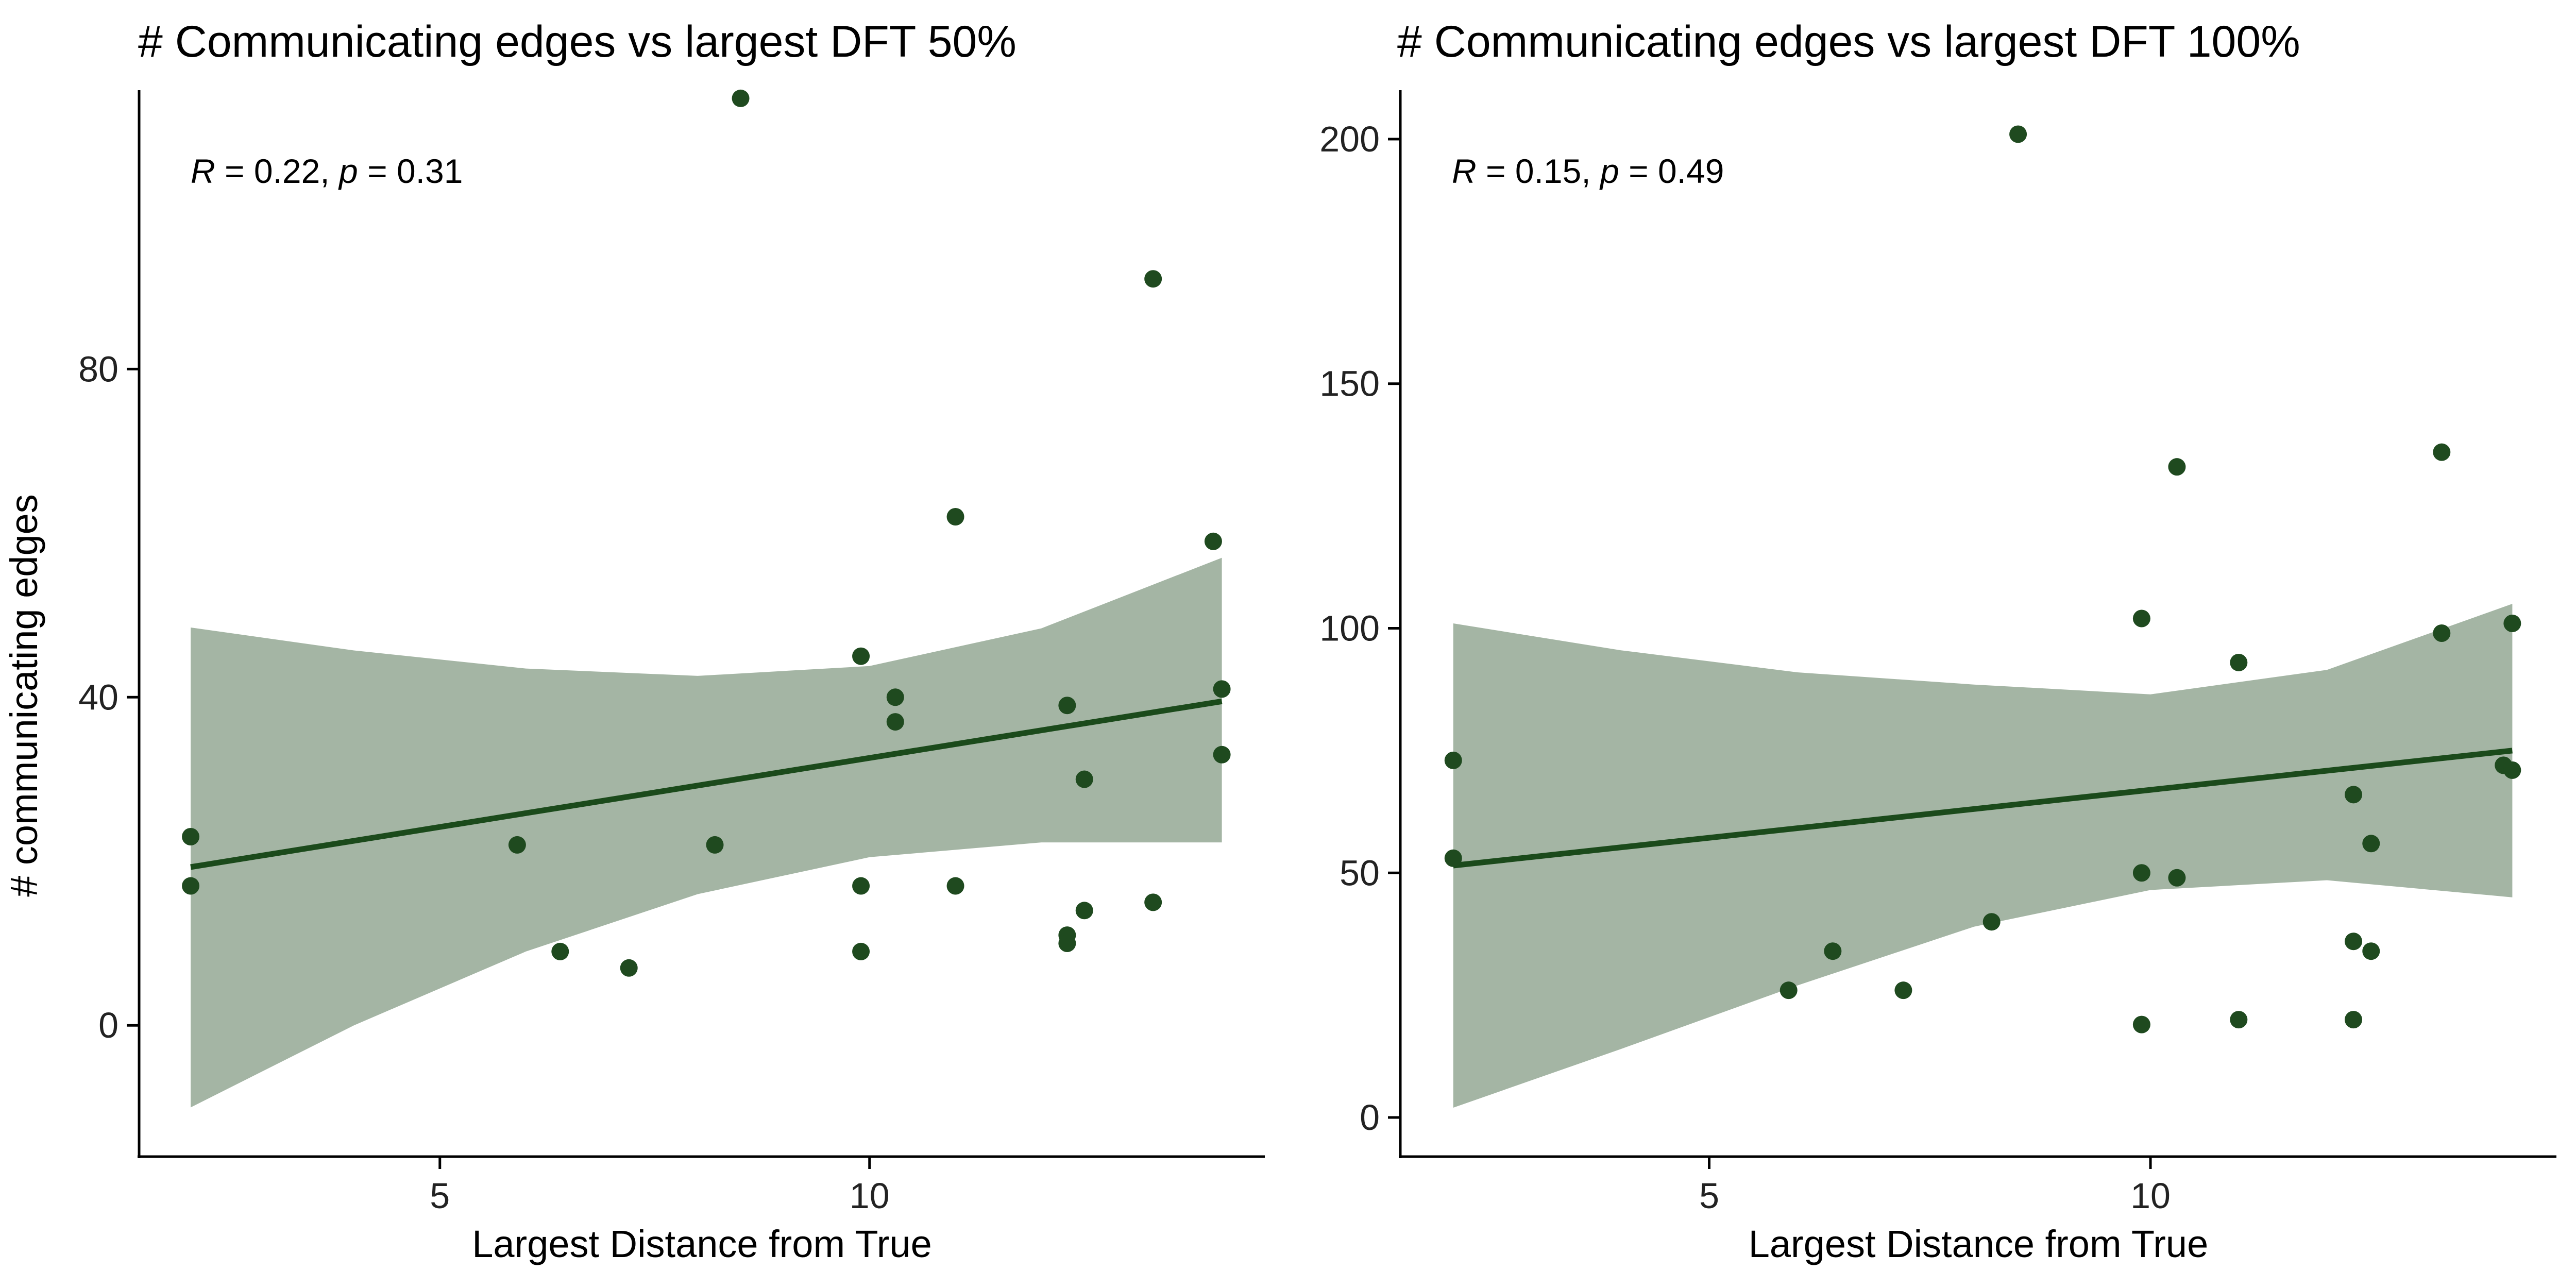 The image size is (2576, 1288). Describe the element at coordinates (1671, 171) in the screenshot. I see `stat-value: = 0.49` at that location.